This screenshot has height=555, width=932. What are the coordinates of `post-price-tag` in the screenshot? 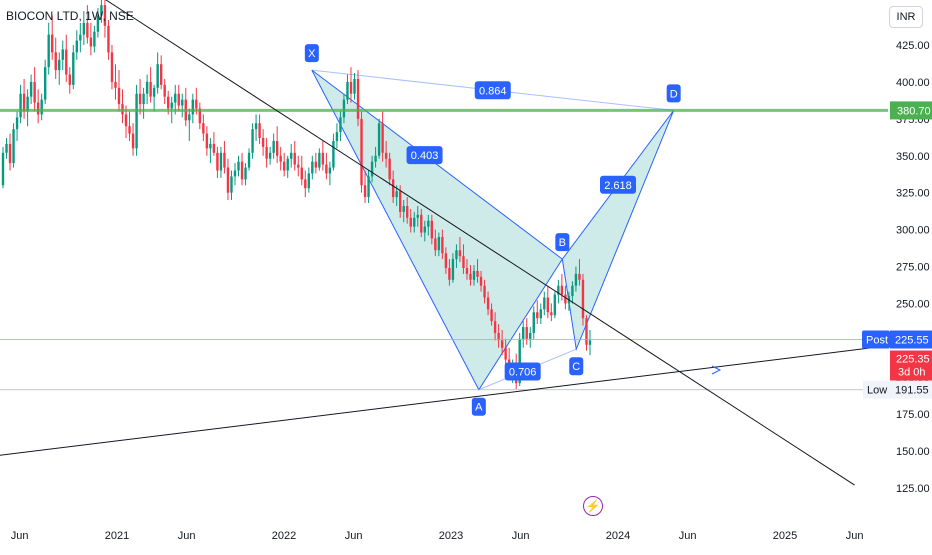 It's located at (911, 339).